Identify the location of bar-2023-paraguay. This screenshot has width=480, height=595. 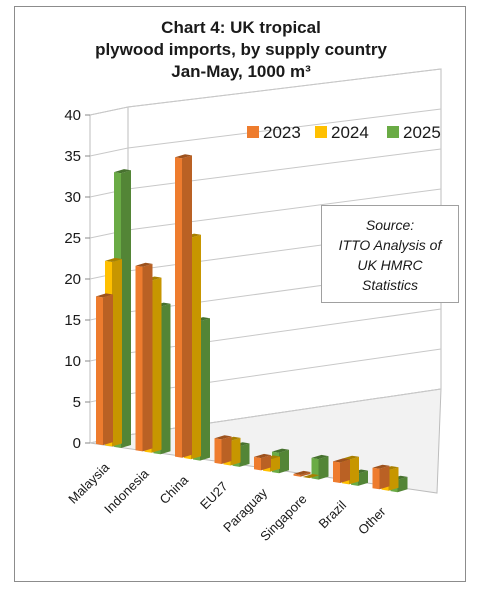
(262, 462).